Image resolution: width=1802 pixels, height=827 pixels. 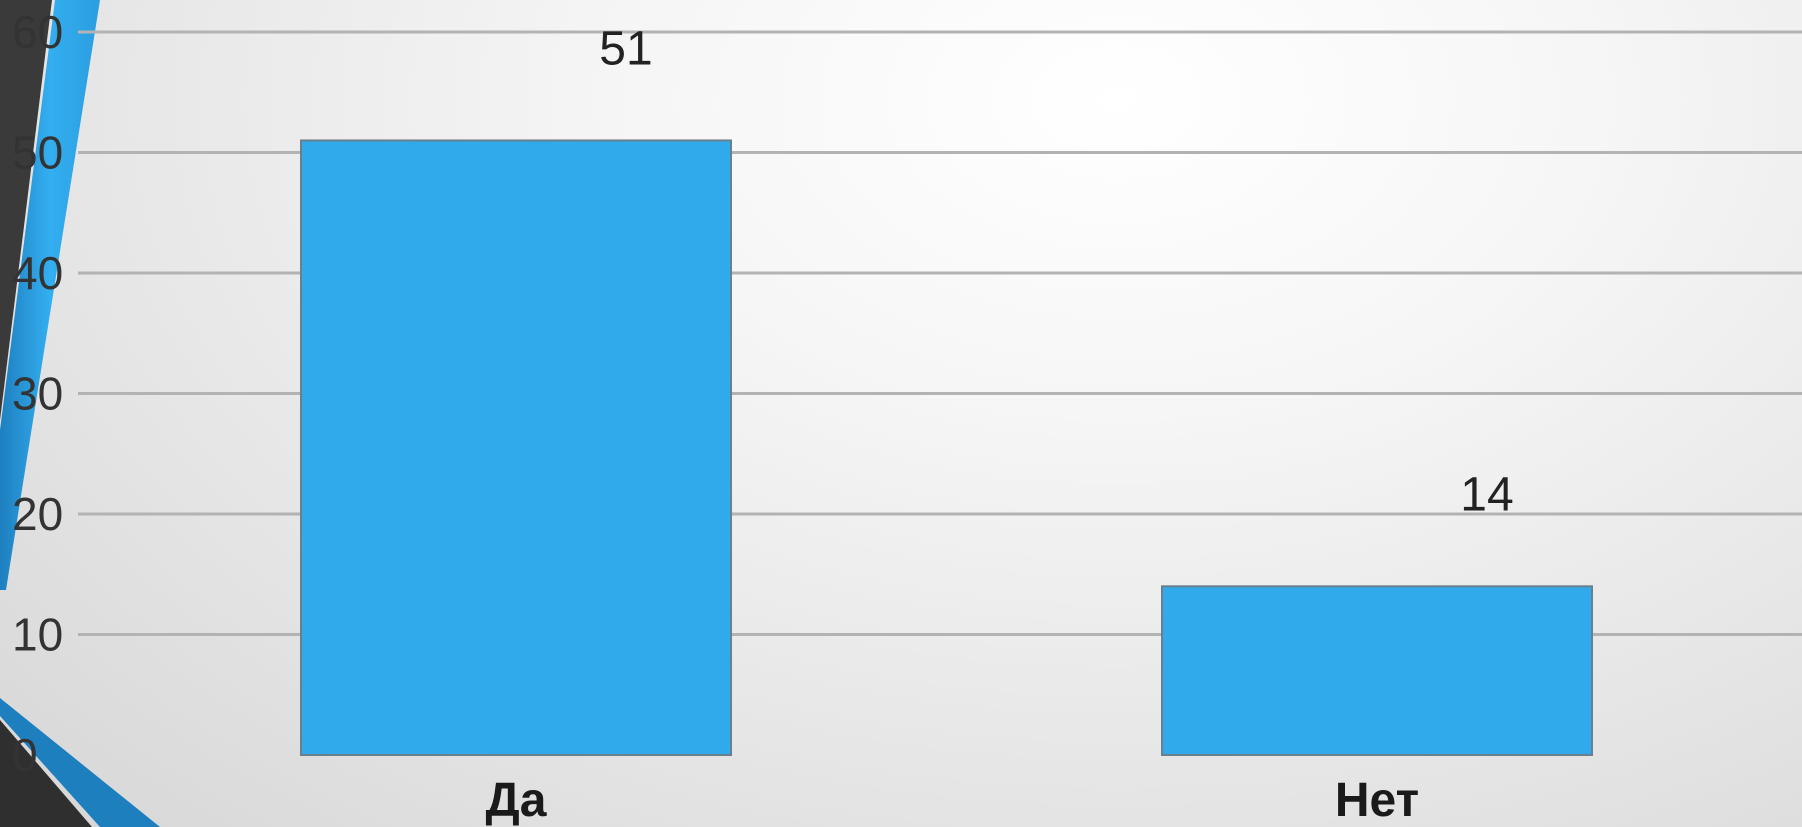 I want to click on blue-corner-shape, so click(x=80, y=762).